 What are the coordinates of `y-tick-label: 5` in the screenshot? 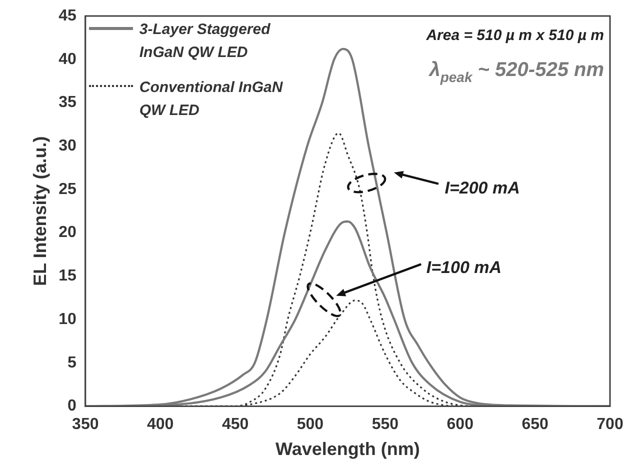 It's located at (71, 363).